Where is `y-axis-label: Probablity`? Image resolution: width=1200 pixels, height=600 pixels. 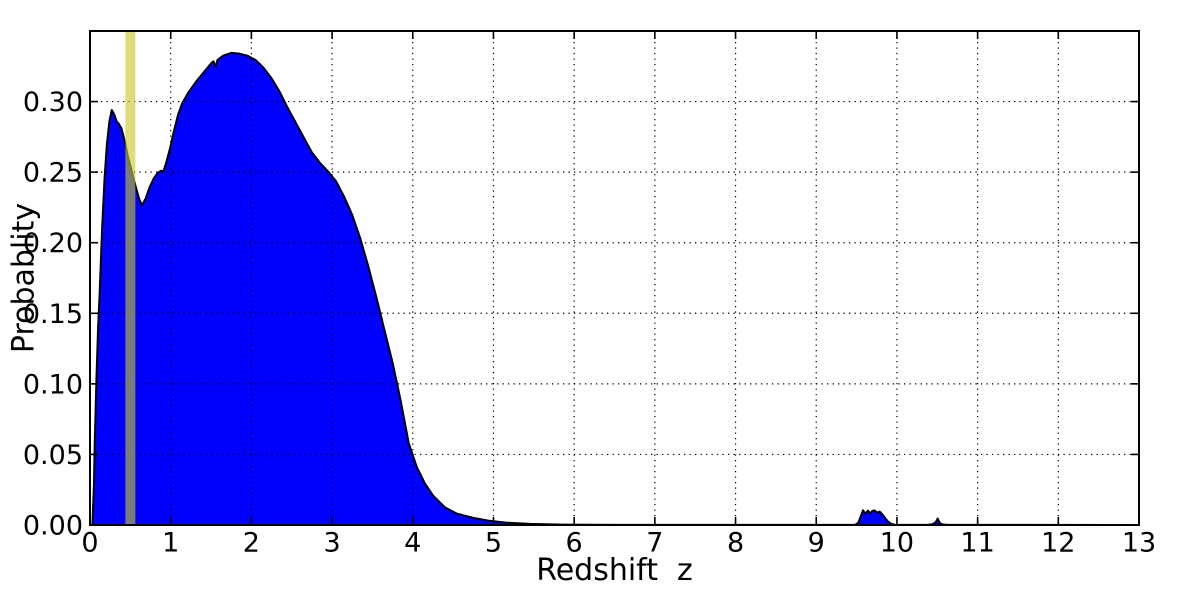
y-axis-label: Probablity is located at coordinates (24, 278).